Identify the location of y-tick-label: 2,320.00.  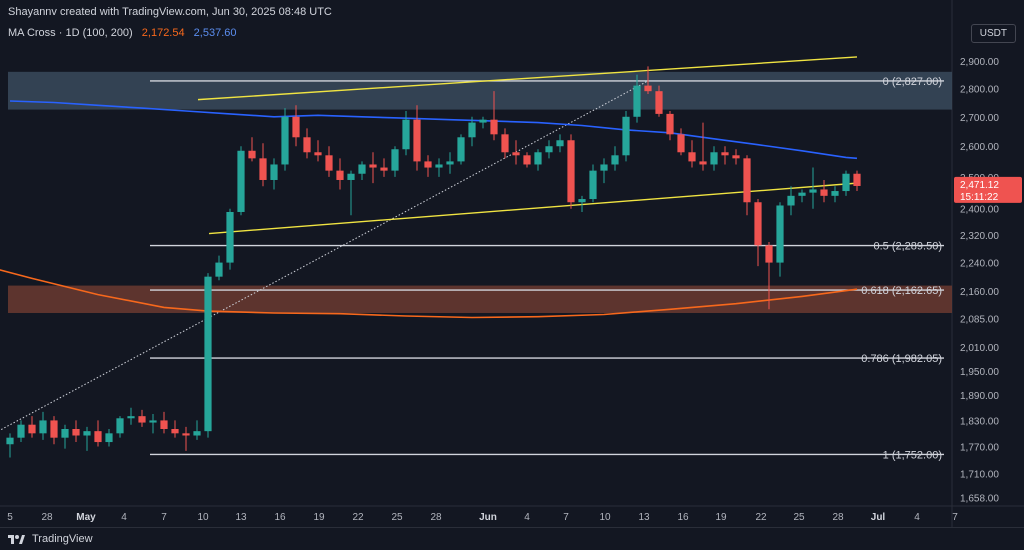
(979, 236).